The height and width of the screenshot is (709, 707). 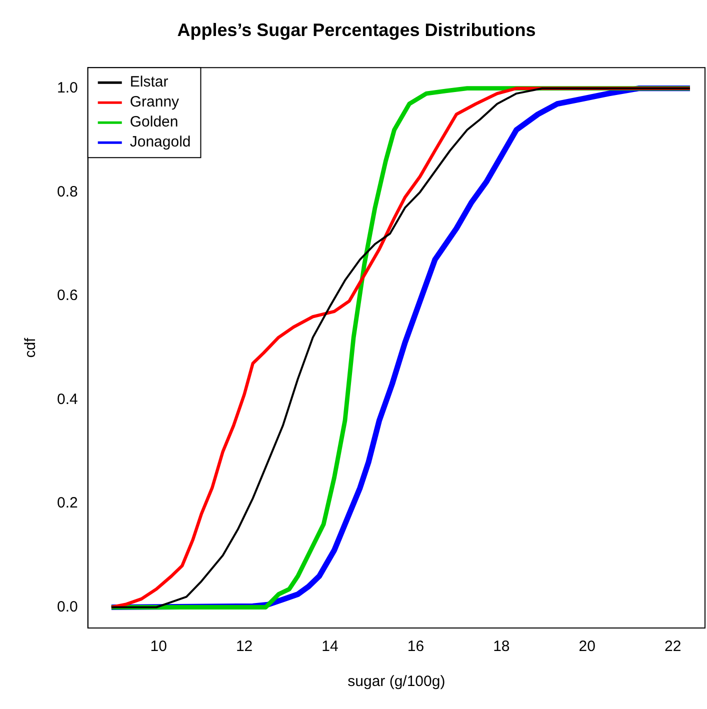 I want to click on legend-label: Jonagold, so click(x=160, y=142).